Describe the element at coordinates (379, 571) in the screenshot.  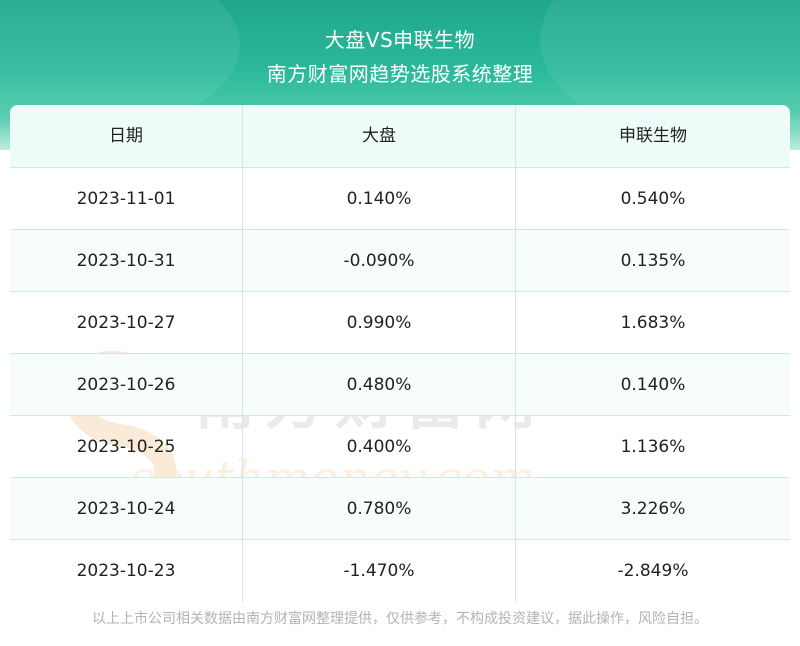
I see `cell-market-change: -1.470%` at that location.